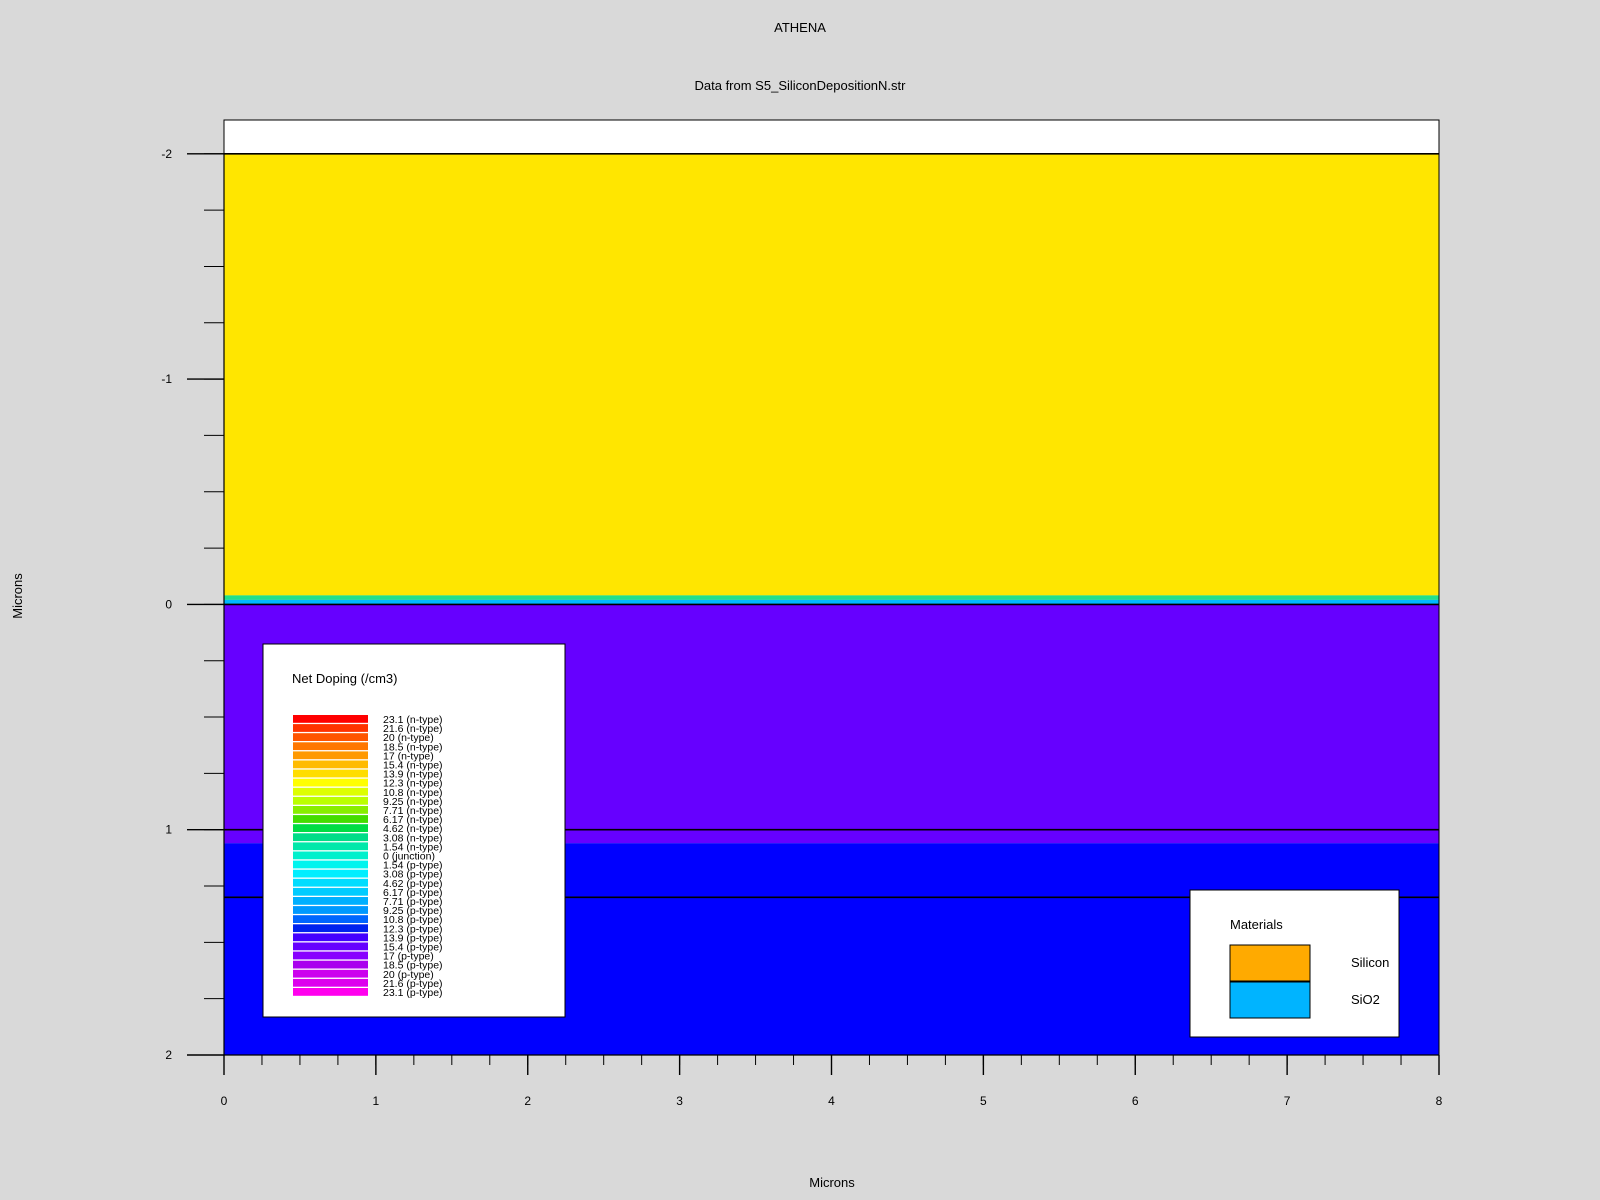 This screenshot has height=1200, width=1600. I want to click on doping-legend-label: 21.6 (p-type), so click(413, 984).